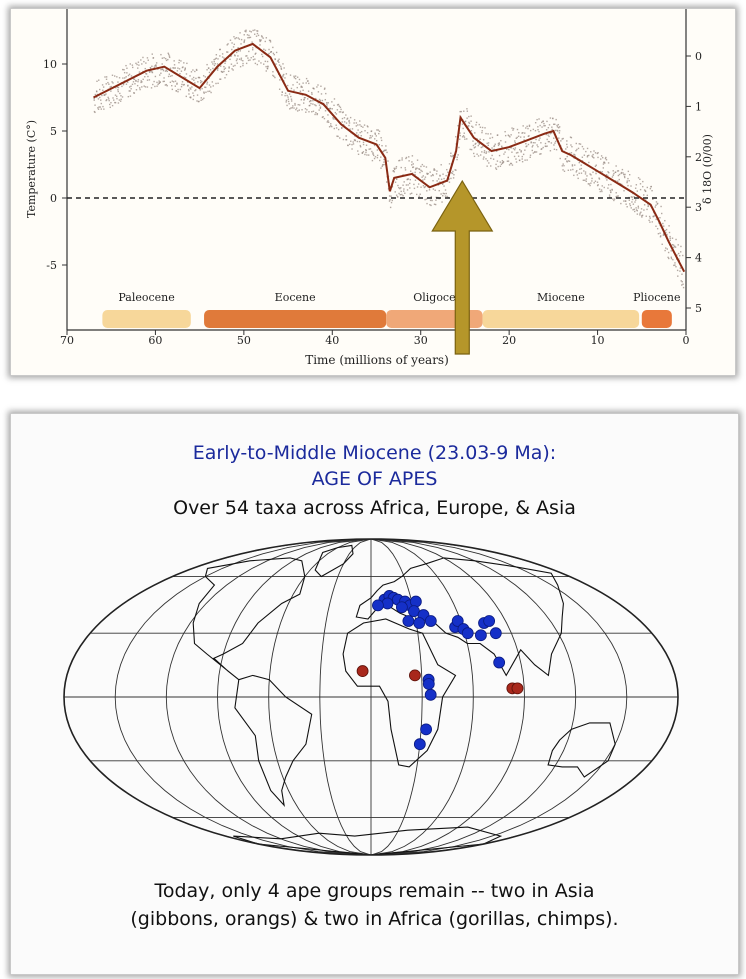 The height and width of the screenshot is (979, 746). Describe the element at coordinates (698, 258) in the screenshot. I see `y2-tick-label: 4` at that location.